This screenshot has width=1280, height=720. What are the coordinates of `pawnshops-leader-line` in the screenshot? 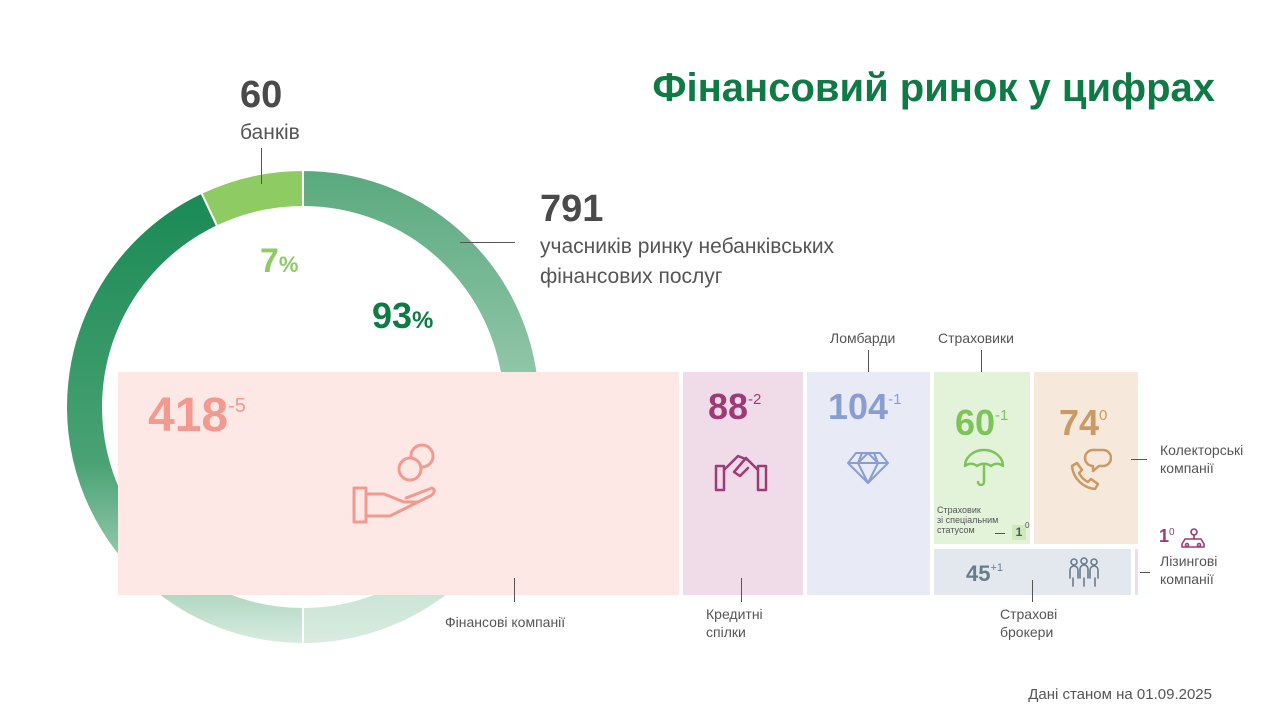 It's located at (868, 361).